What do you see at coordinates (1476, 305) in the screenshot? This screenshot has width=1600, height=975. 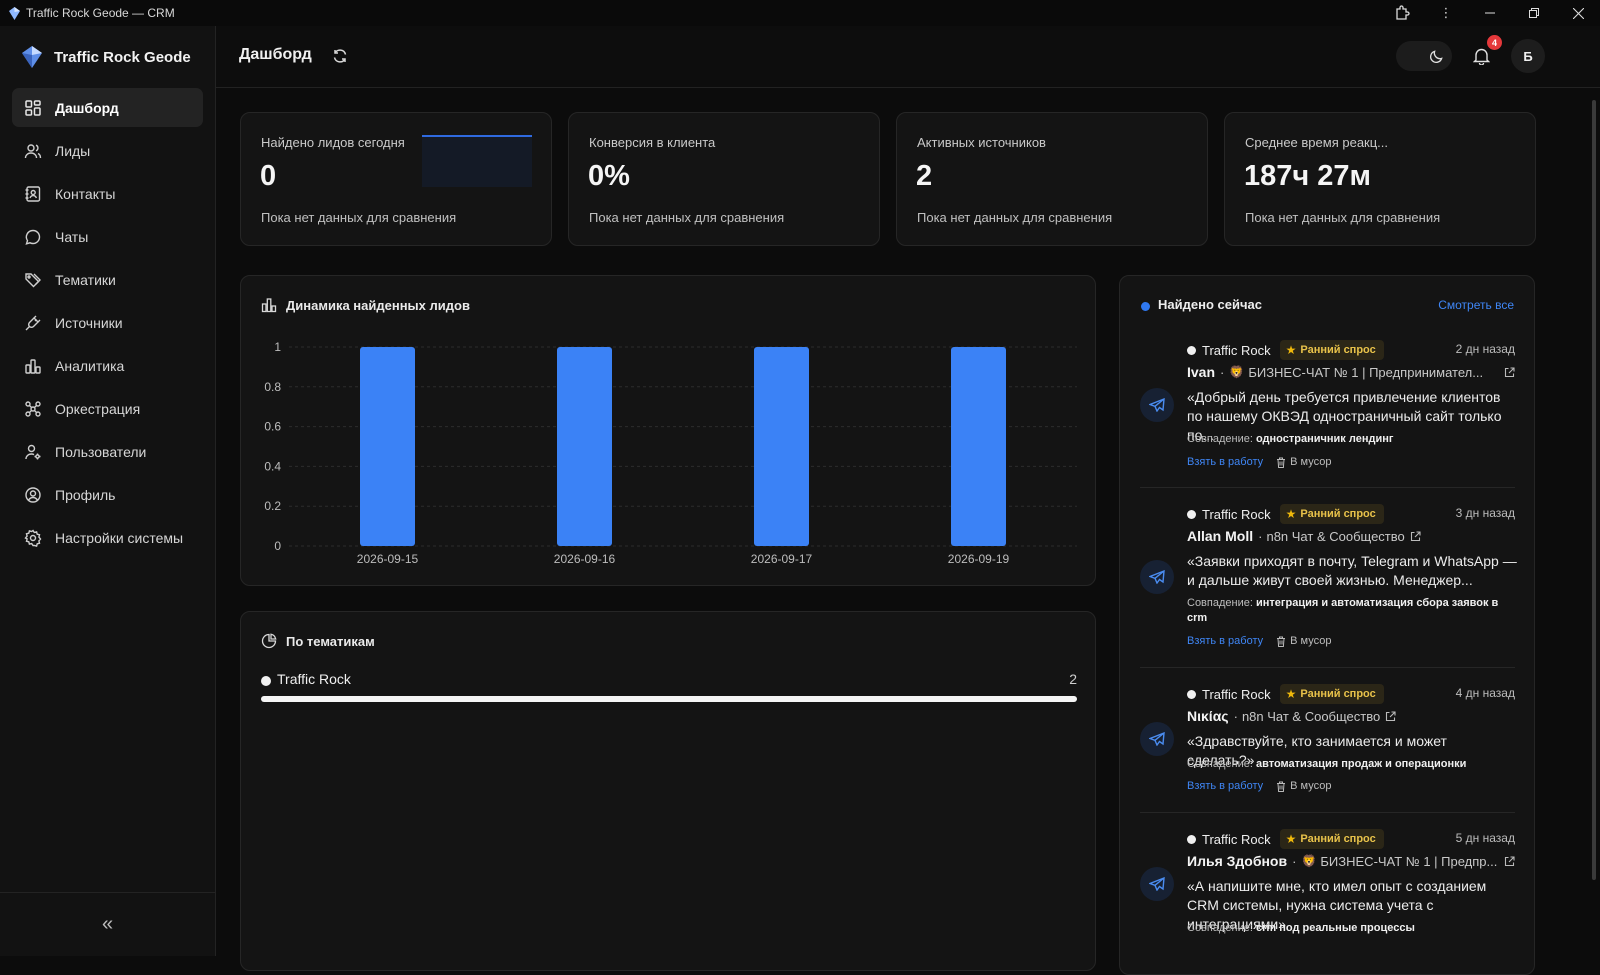 I see `view-all-link: Смотреть все` at bounding box center [1476, 305].